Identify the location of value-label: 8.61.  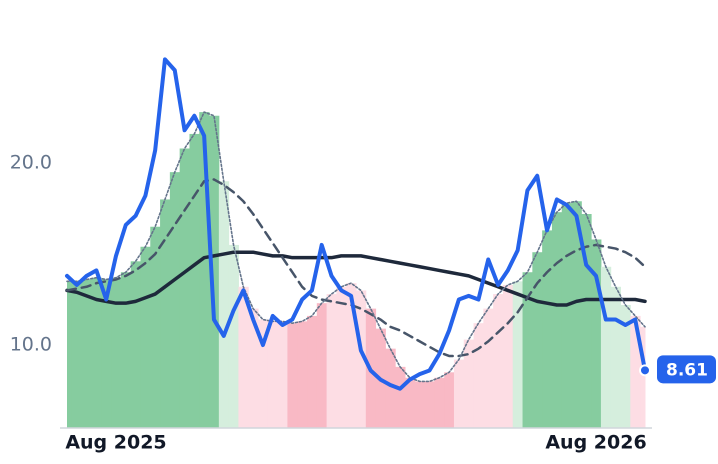
(687, 370).